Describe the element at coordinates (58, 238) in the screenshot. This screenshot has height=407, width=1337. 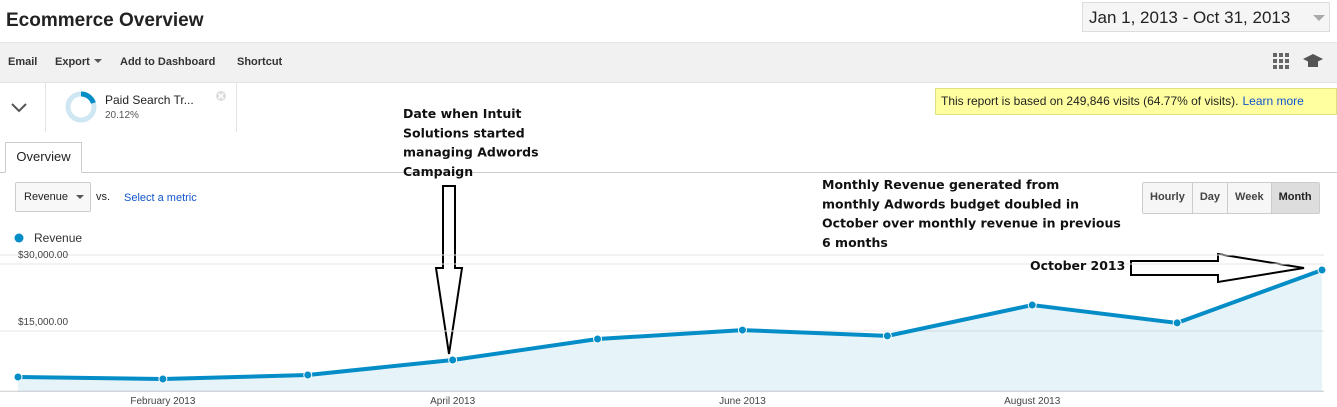
I see `legend-label: Revenue` at that location.